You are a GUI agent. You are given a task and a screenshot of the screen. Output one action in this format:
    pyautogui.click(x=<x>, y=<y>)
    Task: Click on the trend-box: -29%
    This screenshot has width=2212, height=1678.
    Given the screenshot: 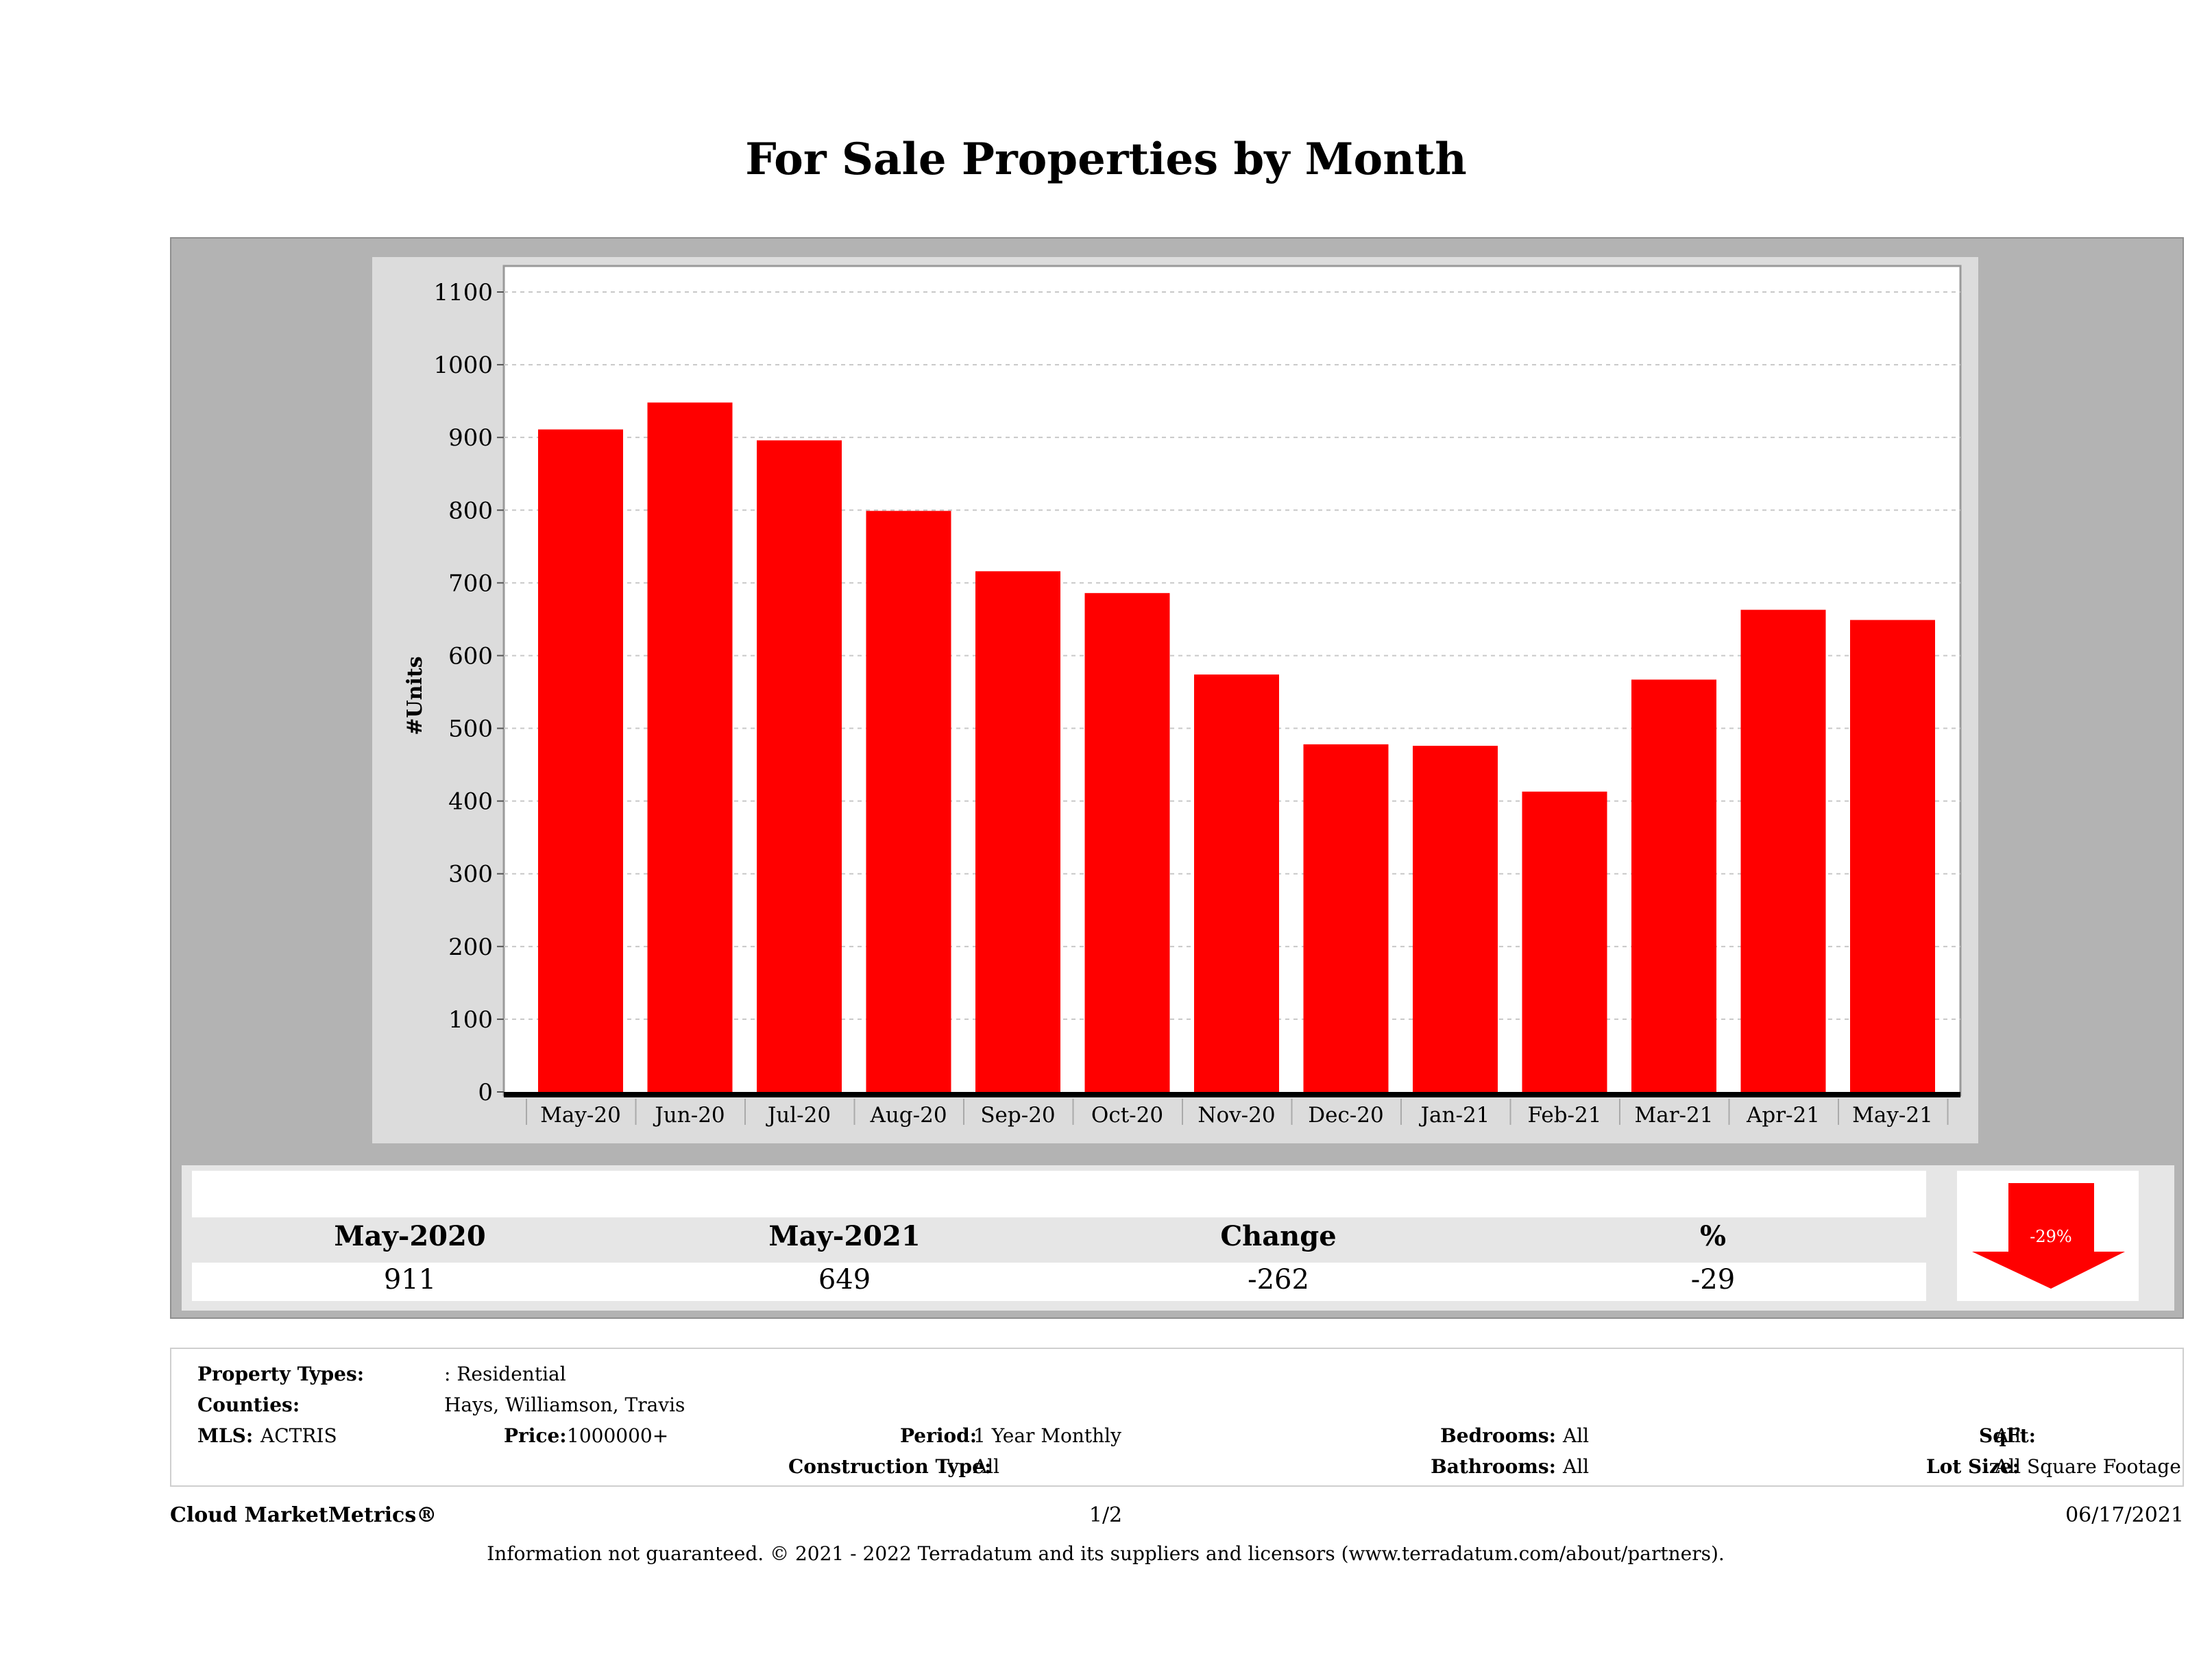 What is the action you would take?
    pyautogui.click(x=2048, y=1236)
    